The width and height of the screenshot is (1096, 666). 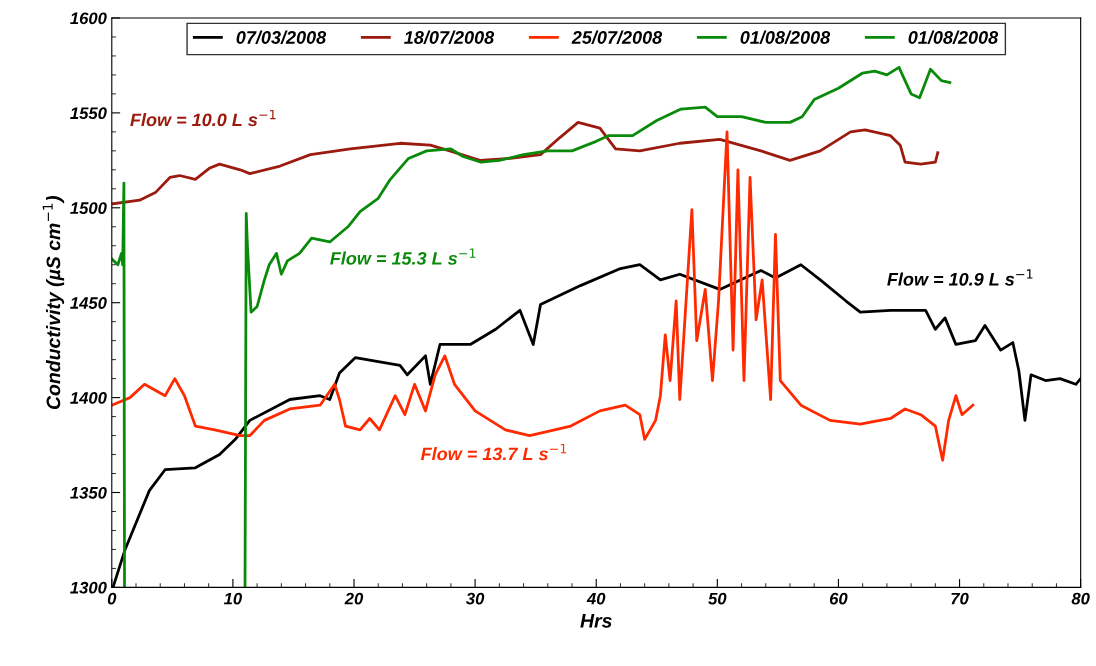 I want to click on line-series, so click(x=118, y=384).